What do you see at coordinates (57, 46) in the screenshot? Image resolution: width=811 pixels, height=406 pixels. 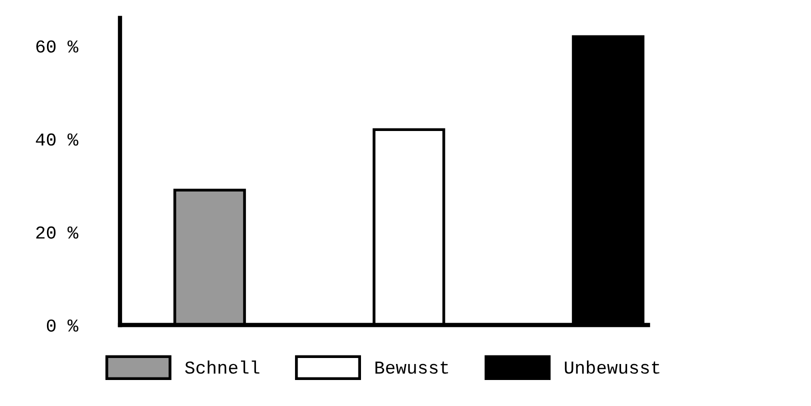 I see `y-tick-label: 60 %` at bounding box center [57, 46].